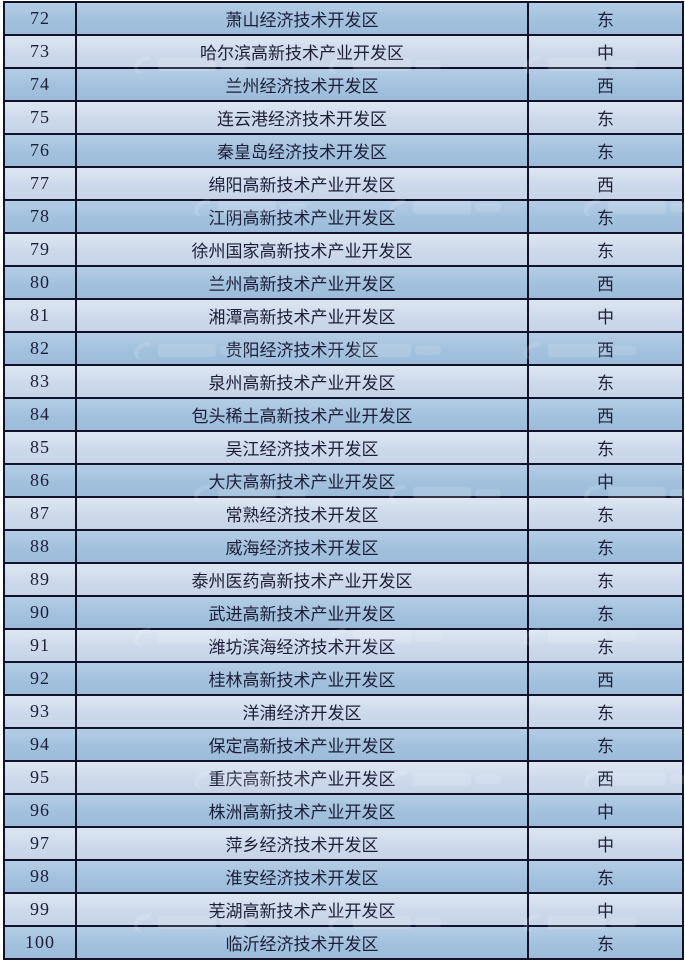 The height and width of the screenshot is (961, 685). Describe the element at coordinates (302, 414) in the screenshot. I see `zone-name-cell: 包头稀土高新技术产业开发区` at that location.